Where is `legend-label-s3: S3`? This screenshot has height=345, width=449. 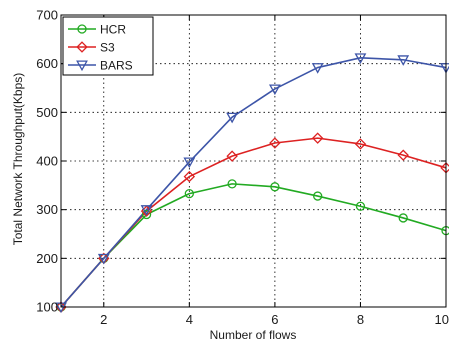 legend-label-s3: S3 is located at coordinates (107, 48).